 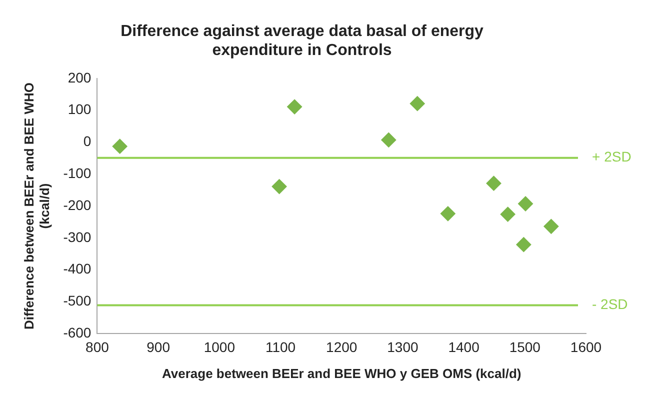 I want to click on x-tick-label: 1100, so click(x=280, y=346).